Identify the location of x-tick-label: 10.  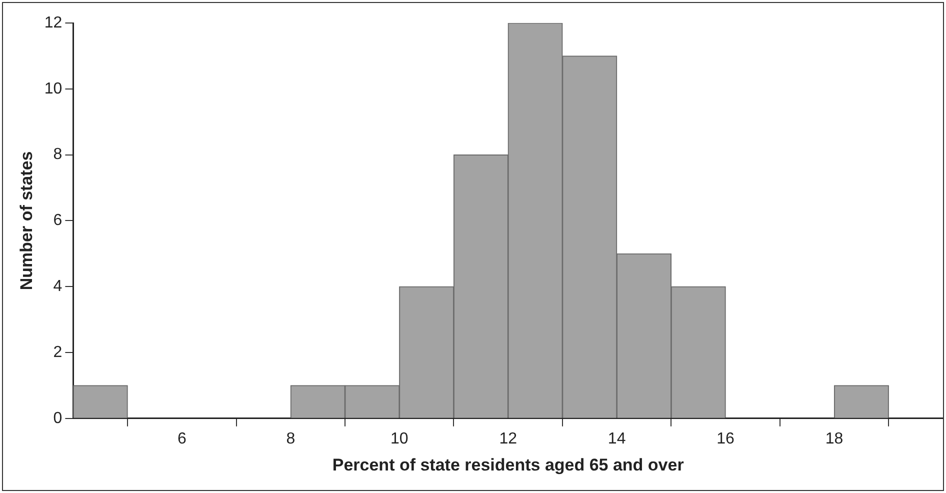
(399, 439).